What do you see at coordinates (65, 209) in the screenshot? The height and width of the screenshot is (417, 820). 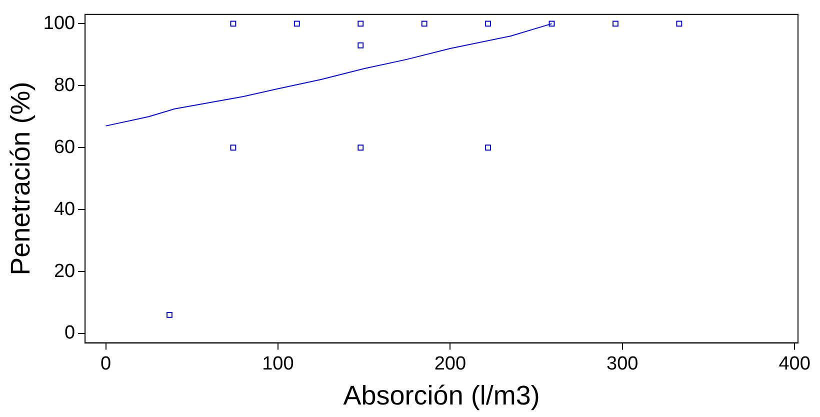 I see `y-tick-label: 40` at bounding box center [65, 209].